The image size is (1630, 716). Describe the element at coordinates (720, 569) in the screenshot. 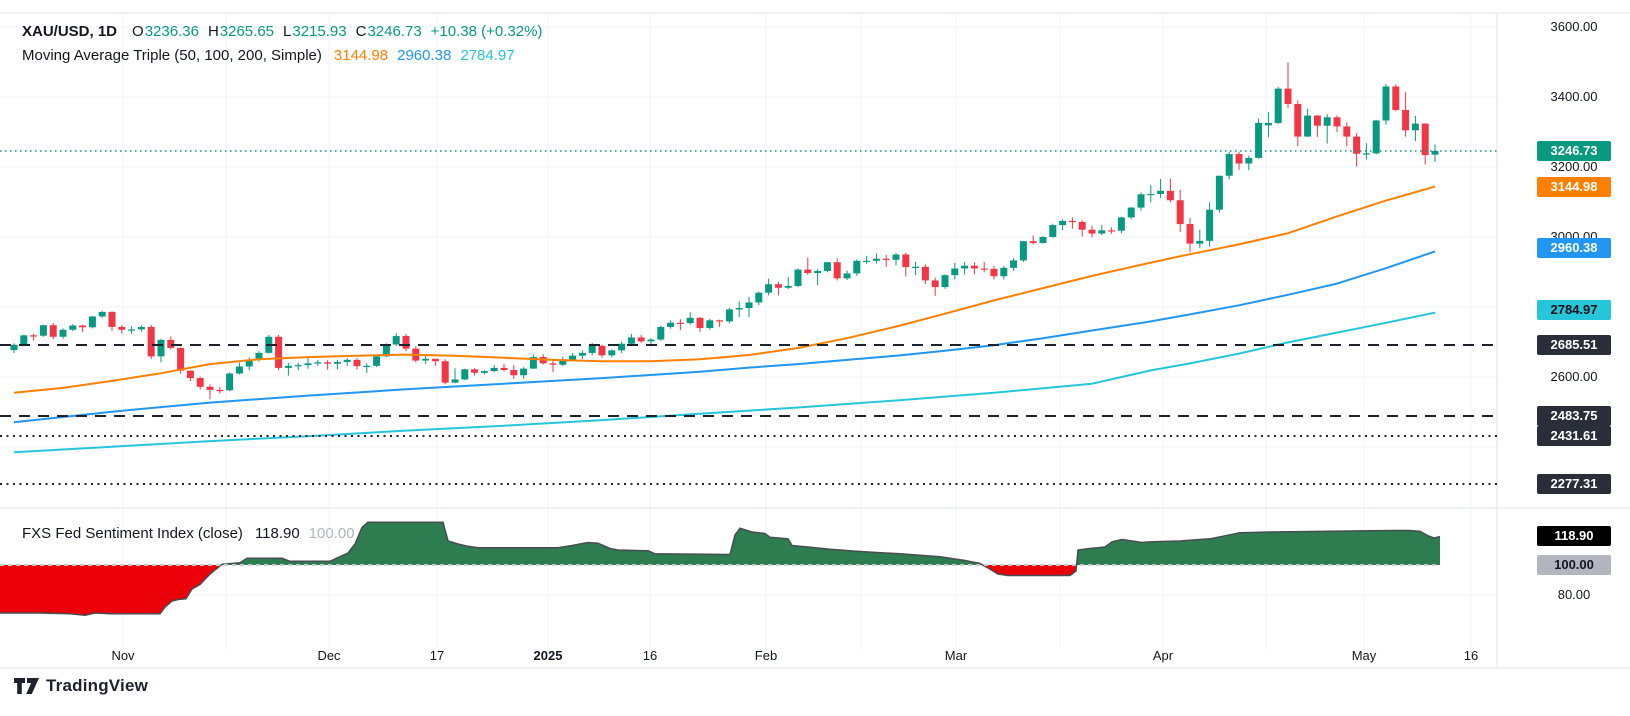

I see `sentiment-line` at that location.